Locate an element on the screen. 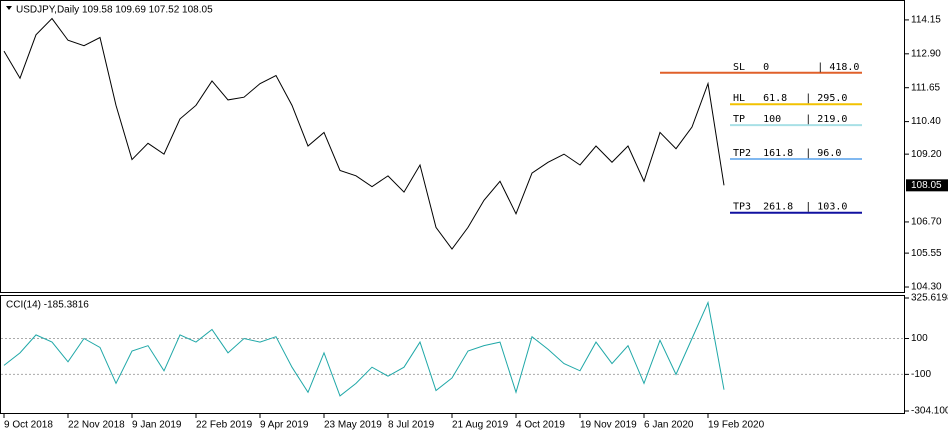 The image size is (948, 442). title-icon is located at coordinates (9, 8).